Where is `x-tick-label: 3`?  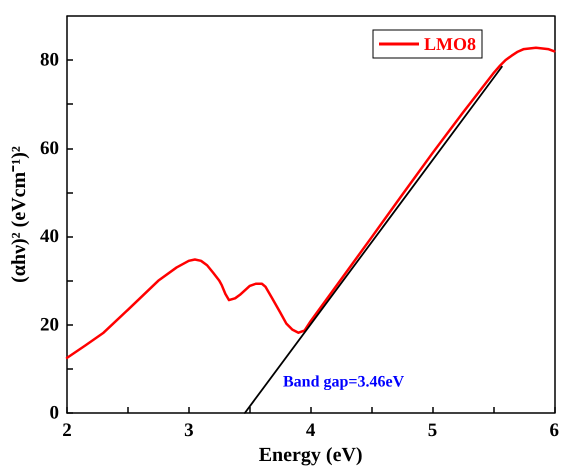 x-tick-label: 3 is located at coordinates (189, 430).